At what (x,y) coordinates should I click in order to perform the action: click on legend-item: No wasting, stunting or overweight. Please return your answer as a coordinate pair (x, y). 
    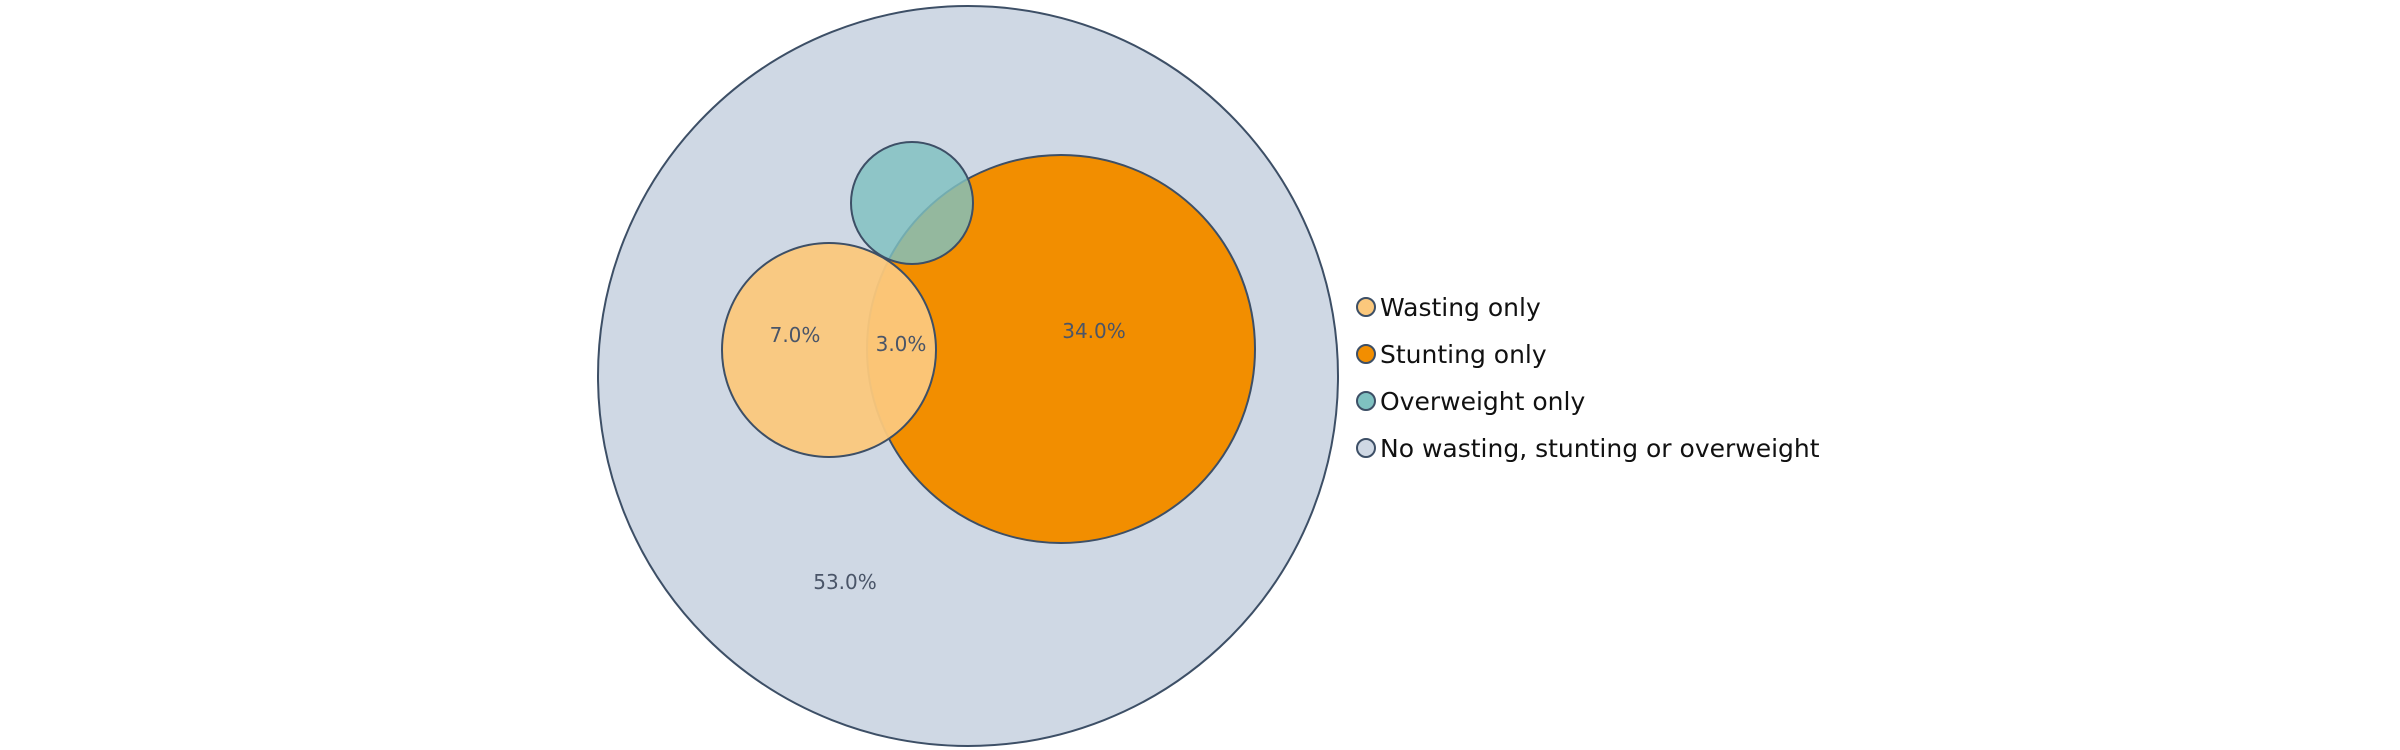
    Looking at the image, I should click on (1588, 448).